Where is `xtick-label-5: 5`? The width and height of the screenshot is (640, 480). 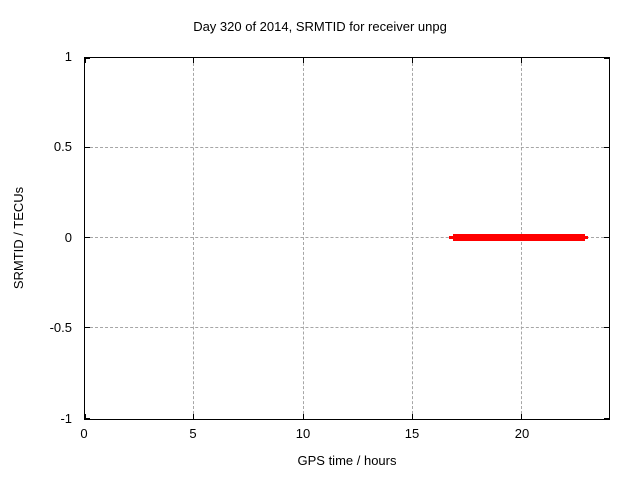 xtick-label-5: 5 is located at coordinates (193, 433).